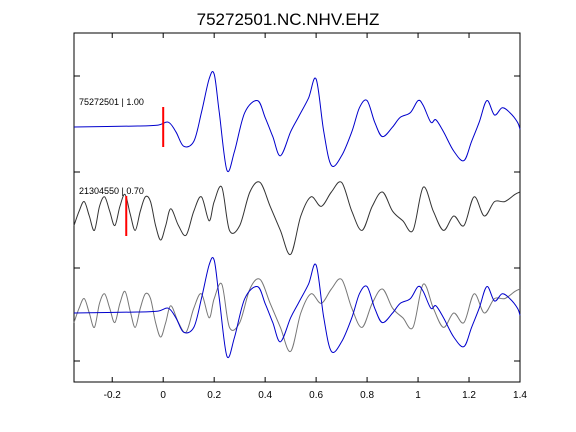  I want to click on trace-2-line, so click(297, 218).